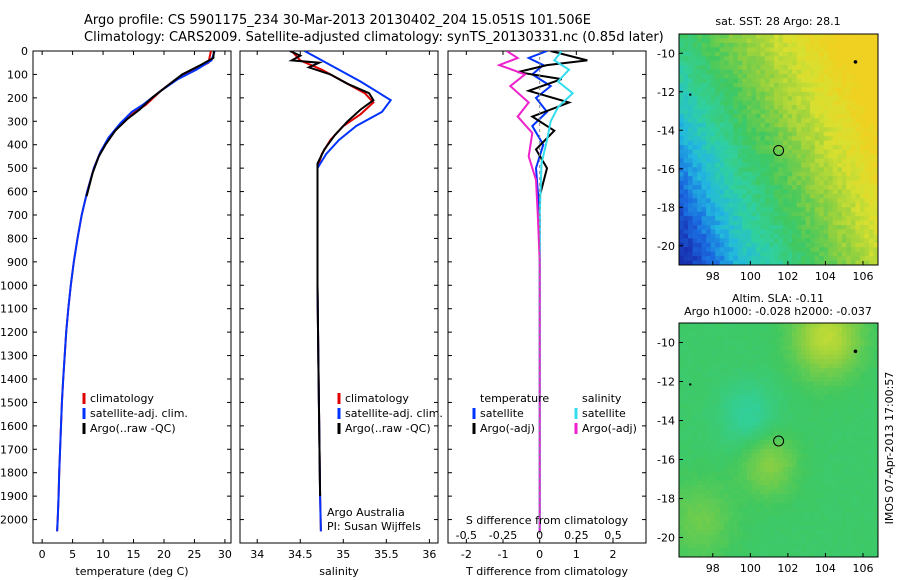  I want to click on y-tick-label: 1800, so click(14, 473).